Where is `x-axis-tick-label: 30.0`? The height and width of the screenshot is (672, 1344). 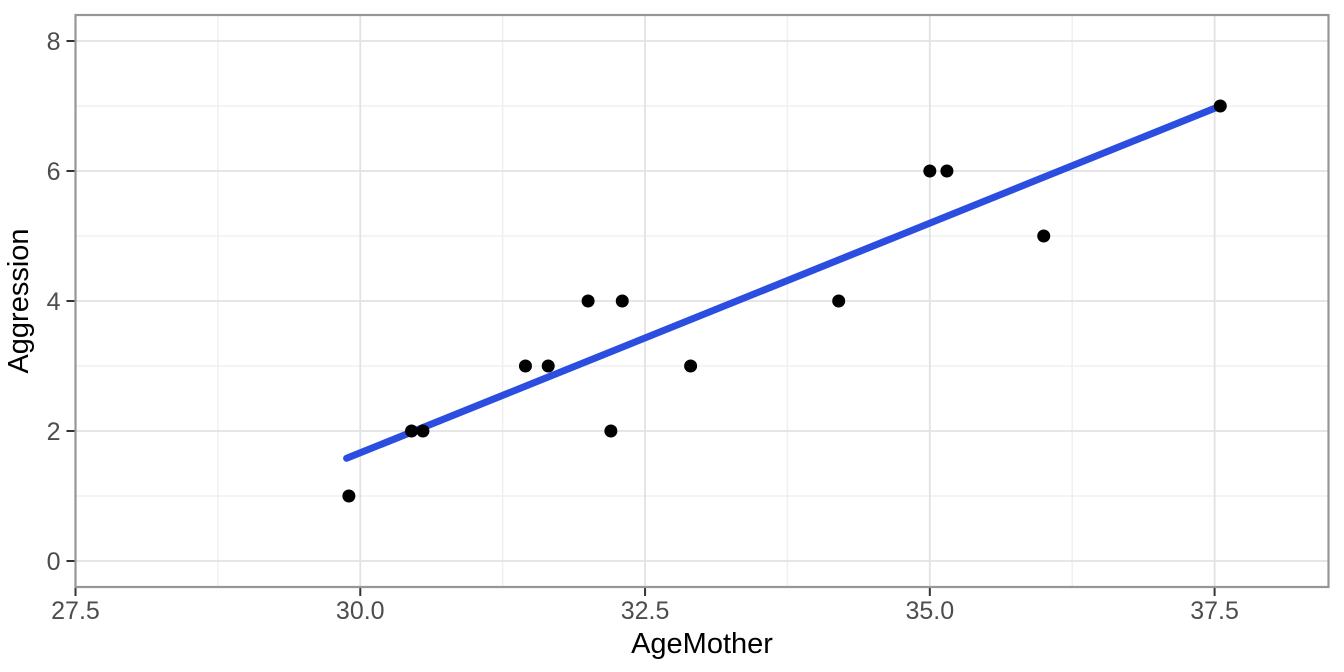
x-axis-tick-label: 30.0 is located at coordinates (360, 611).